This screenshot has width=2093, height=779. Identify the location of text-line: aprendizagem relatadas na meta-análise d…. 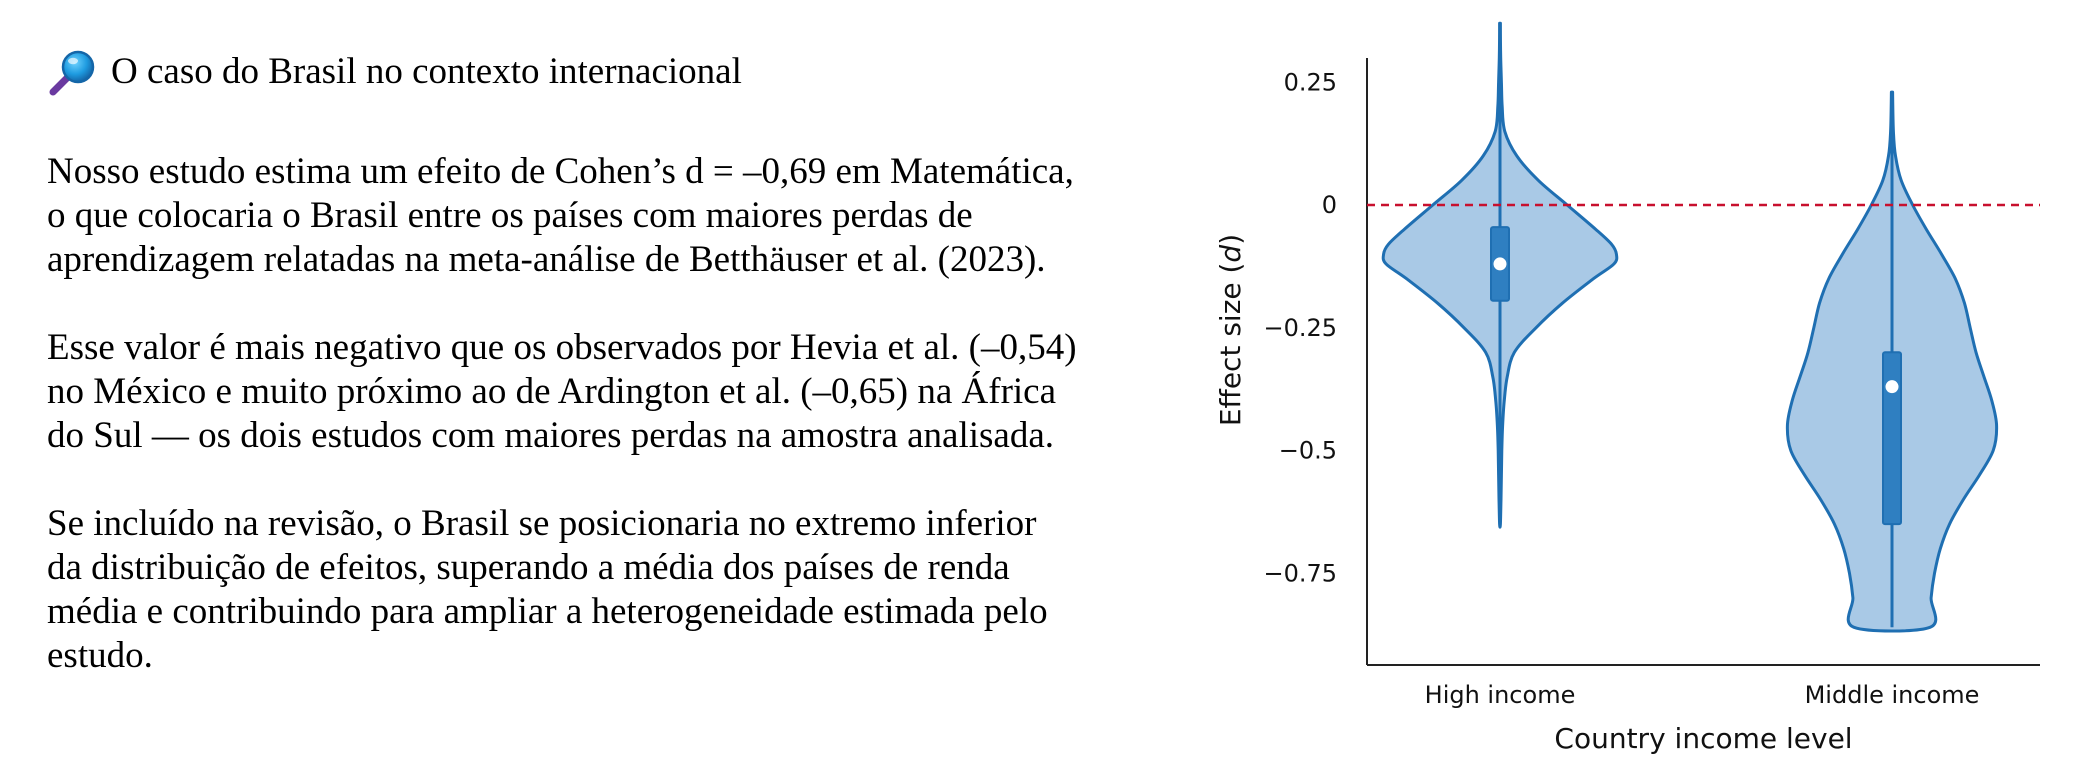
(546, 259).